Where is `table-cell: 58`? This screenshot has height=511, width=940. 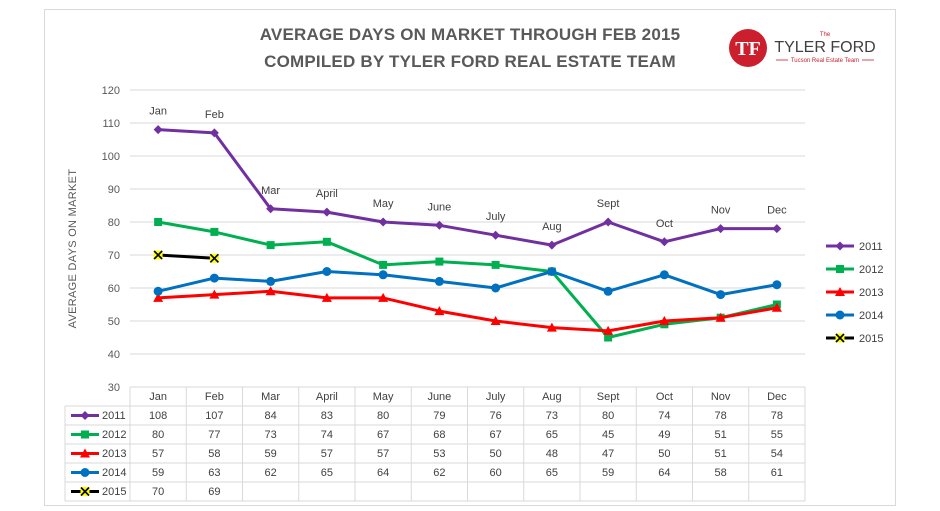 table-cell: 58 is located at coordinates (721, 473).